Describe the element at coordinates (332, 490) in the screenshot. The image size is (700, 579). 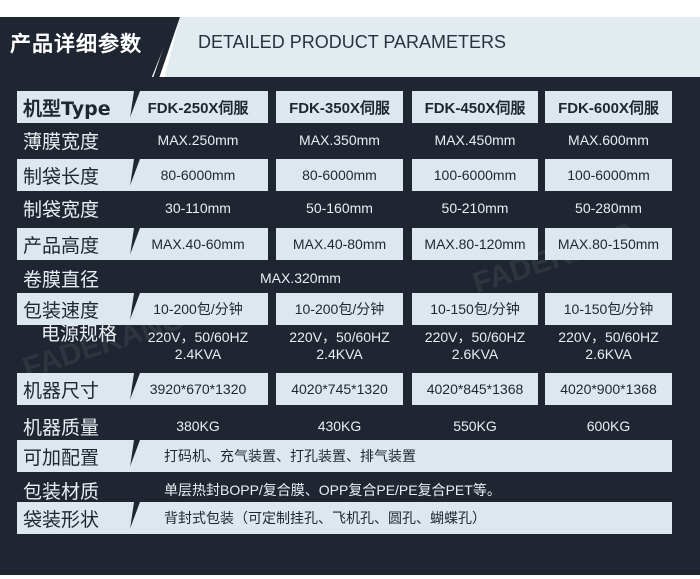
I see `value-cell: 单层热封BOPP/复合膜、OPP复合PE/PE复合PET等。` at that location.